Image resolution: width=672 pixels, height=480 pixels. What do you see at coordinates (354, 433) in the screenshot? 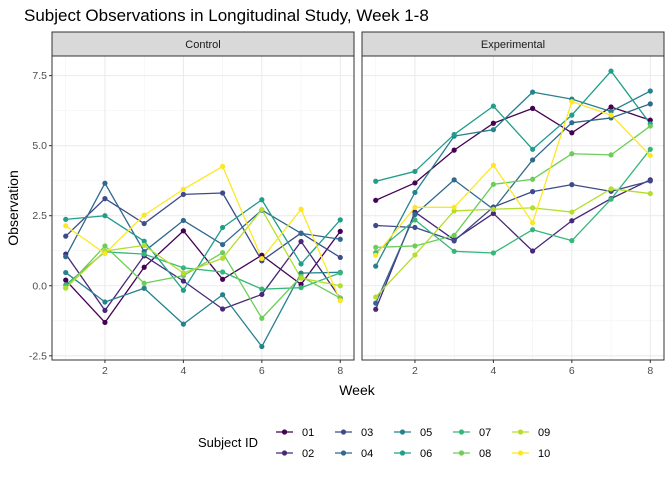
I see `legend-item-03: 03` at bounding box center [354, 433].